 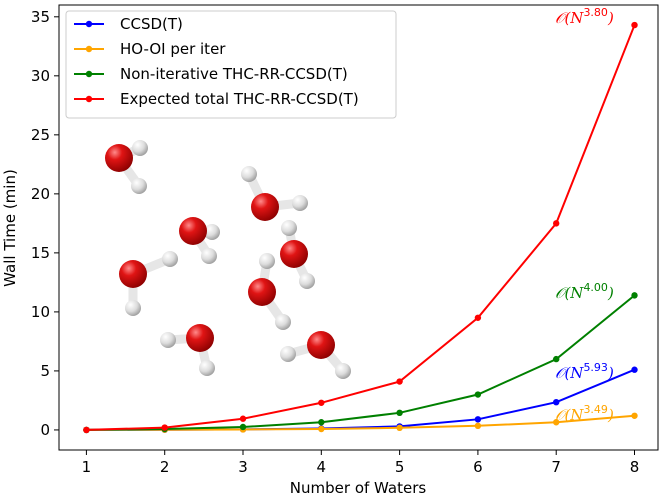 What do you see at coordinates (40, 253) in the screenshot?
I see `y-tick-label: 15` at bounding box center [40, 253].